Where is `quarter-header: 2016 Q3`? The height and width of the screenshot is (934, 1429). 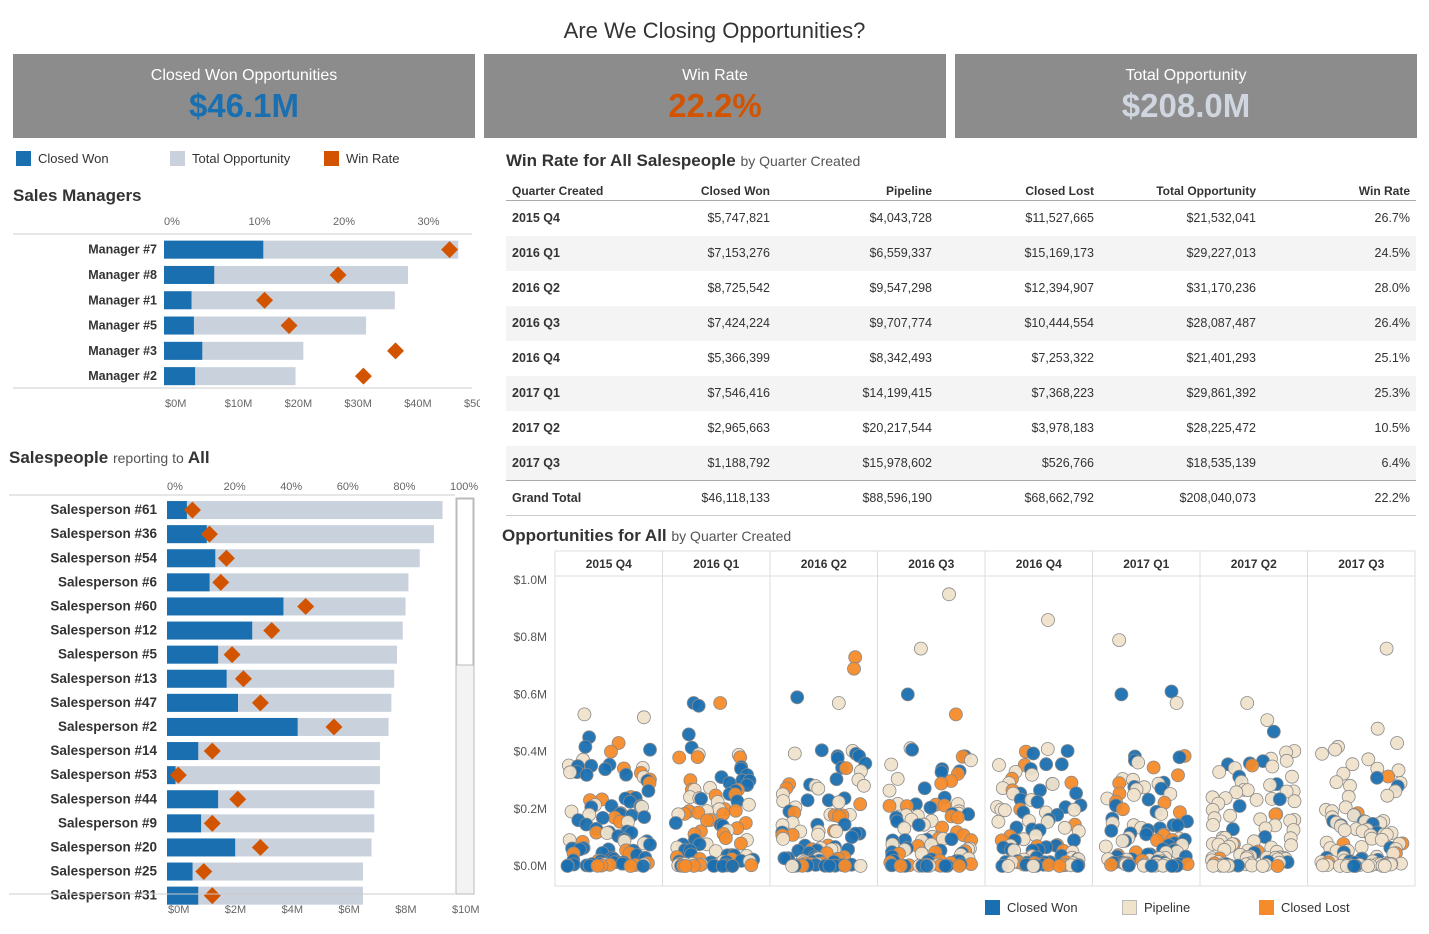 quarter-header: 2016 Q3 is located at coordinates (931, 564).